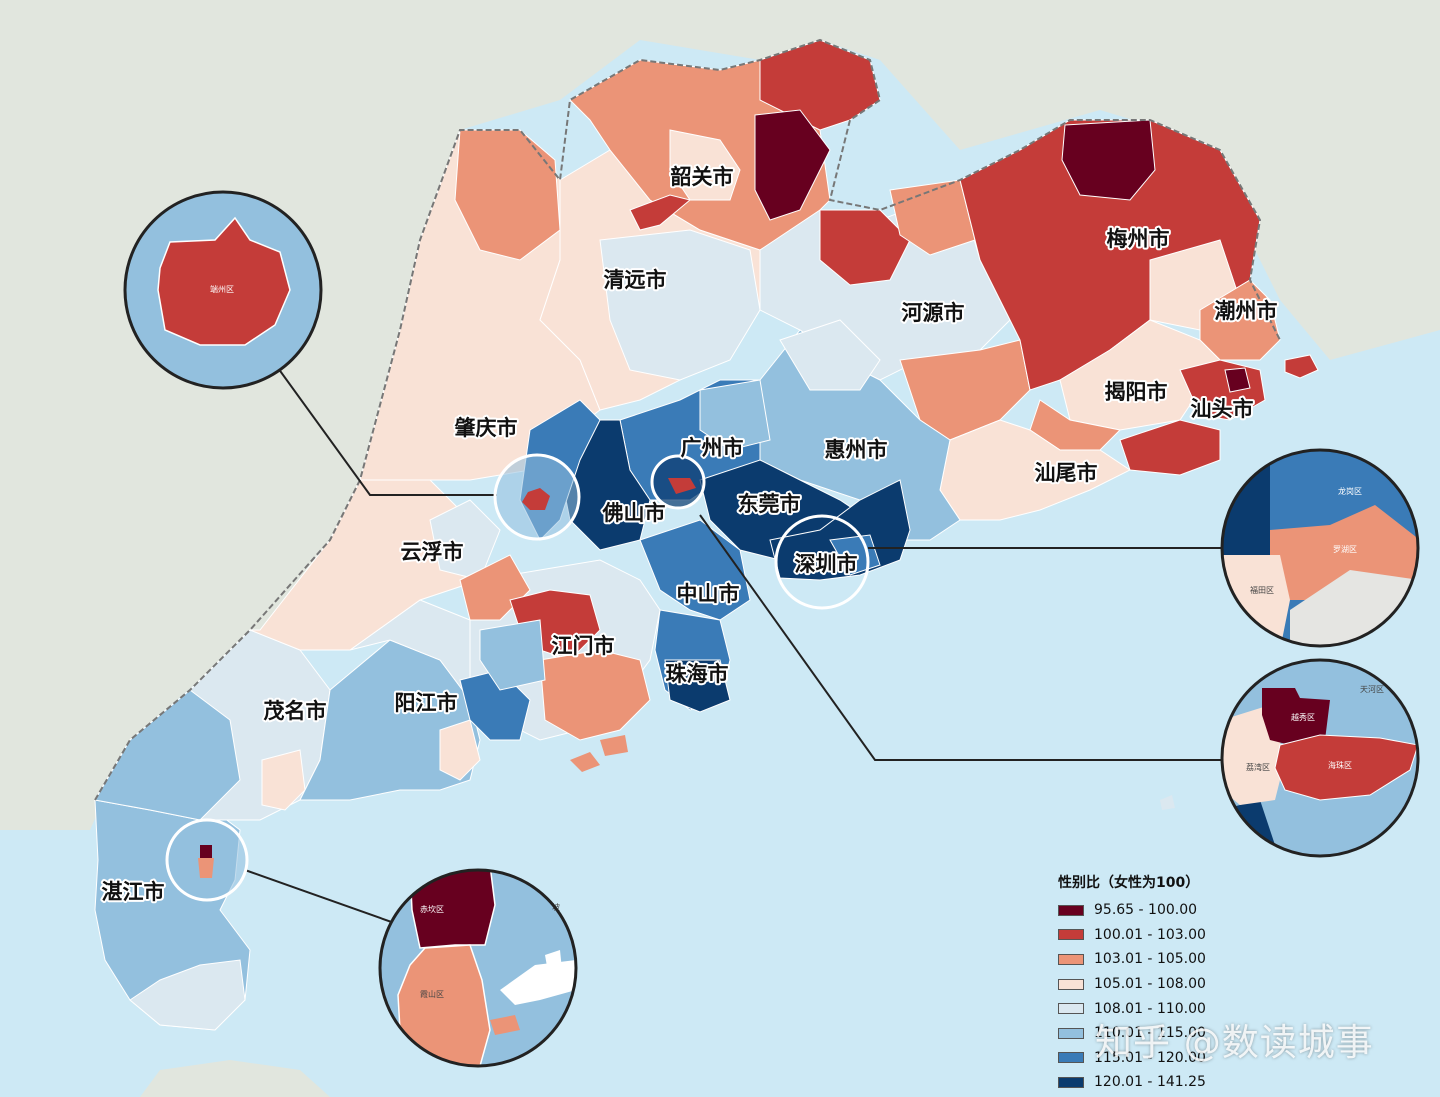 The image size is (1440, 1097). I want to click on inset-guangzhou-yuexiu: 越秀区, so click(1303, 717).